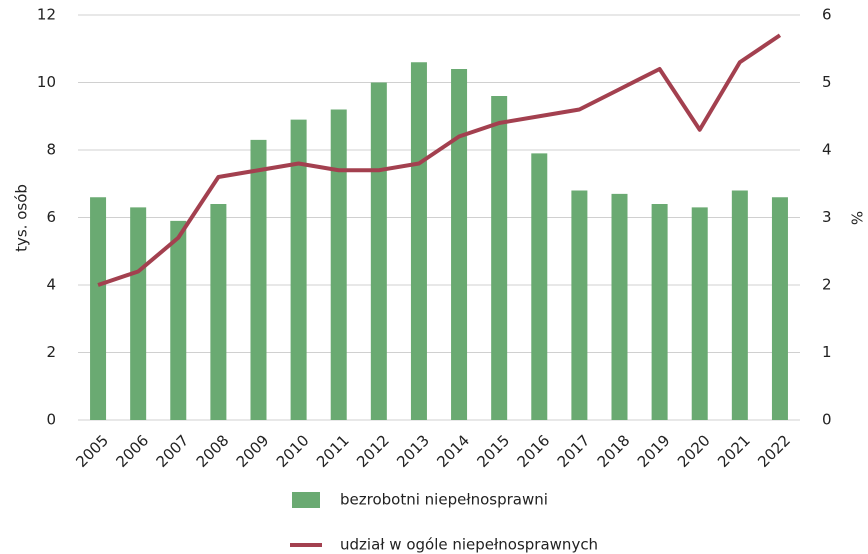  Describe the element at coordinates (46, 15) in the screenshot. I see `y-tick-label: 12` at that location.